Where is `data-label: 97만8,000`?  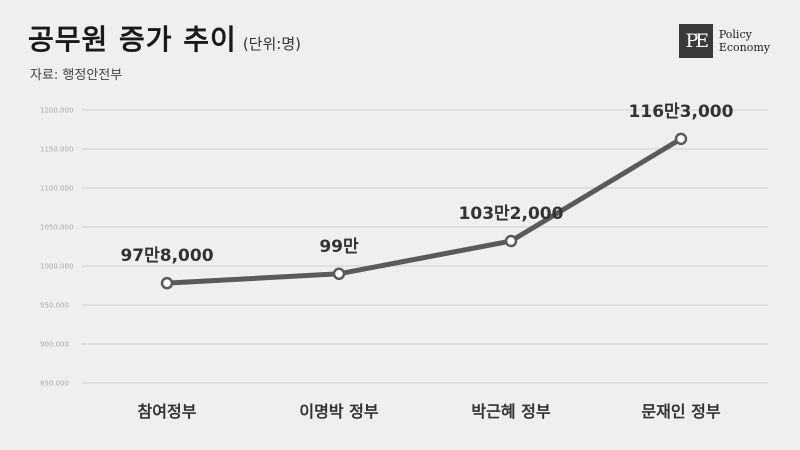 data-label: 97만8,000 is located at coordinates (166, 256).